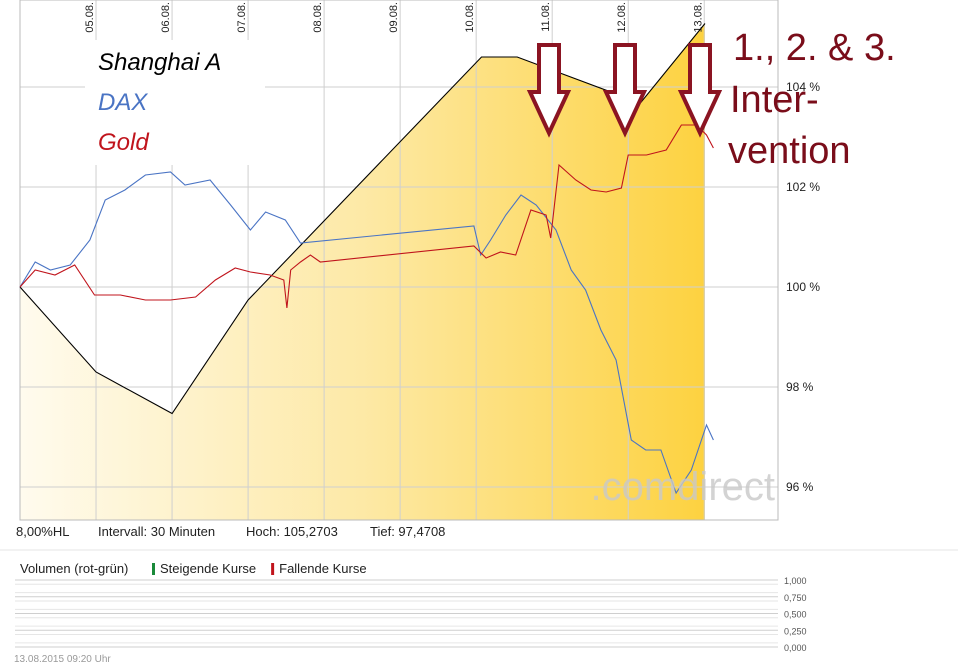  Describe the element at coordinates (774, 100) in the screenshot. I see `annotation: Inter-` at that location.